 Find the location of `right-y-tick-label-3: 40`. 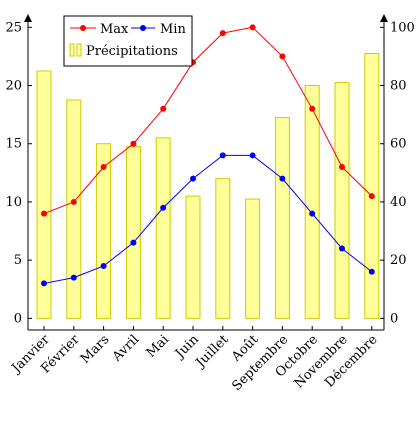

right-y-tick-label-3: 40 is located at coordinates (398, 202).